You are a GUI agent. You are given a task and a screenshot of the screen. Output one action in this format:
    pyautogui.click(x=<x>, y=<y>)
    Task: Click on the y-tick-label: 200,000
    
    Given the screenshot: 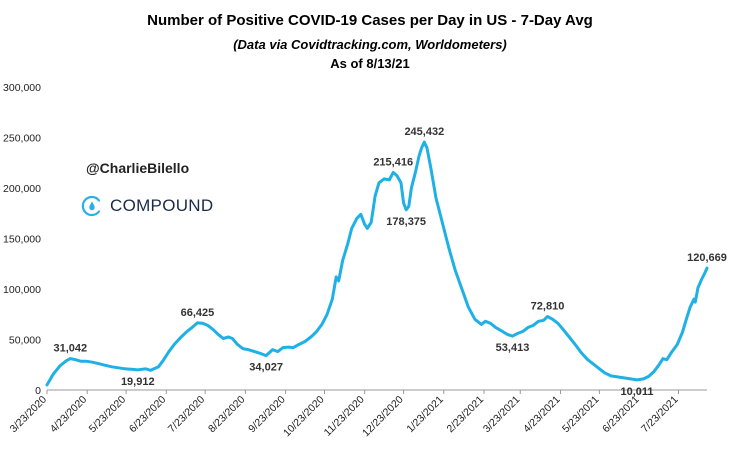 What is the action you would take?
    pyautogui.click(x=22, y=189)
    